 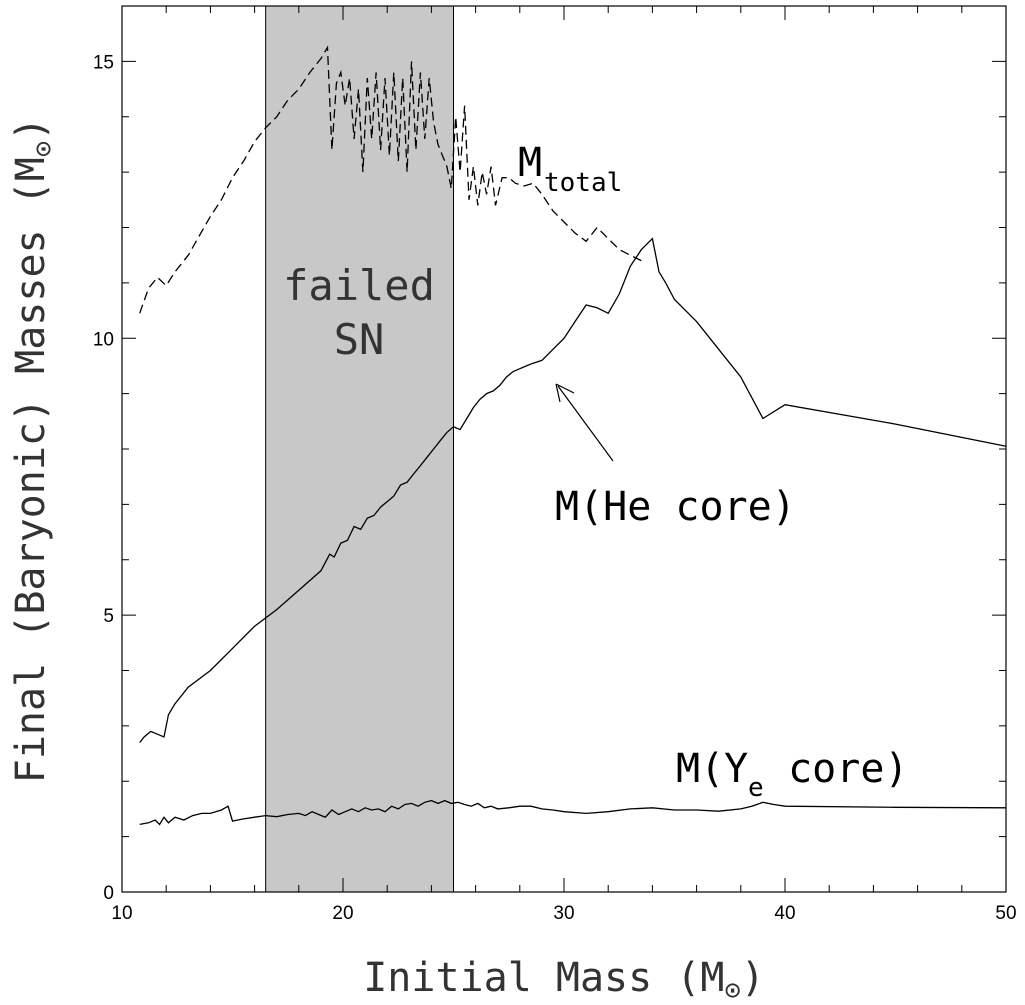 I want to click on annotation-he-arrow-shaft, so click(x=585, y=423).